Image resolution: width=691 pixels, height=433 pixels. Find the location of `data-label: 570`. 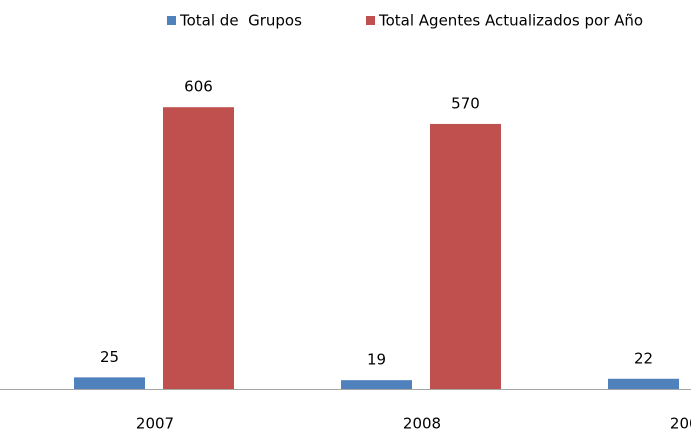

data-label: 570 is located at coordinates (465, 103).